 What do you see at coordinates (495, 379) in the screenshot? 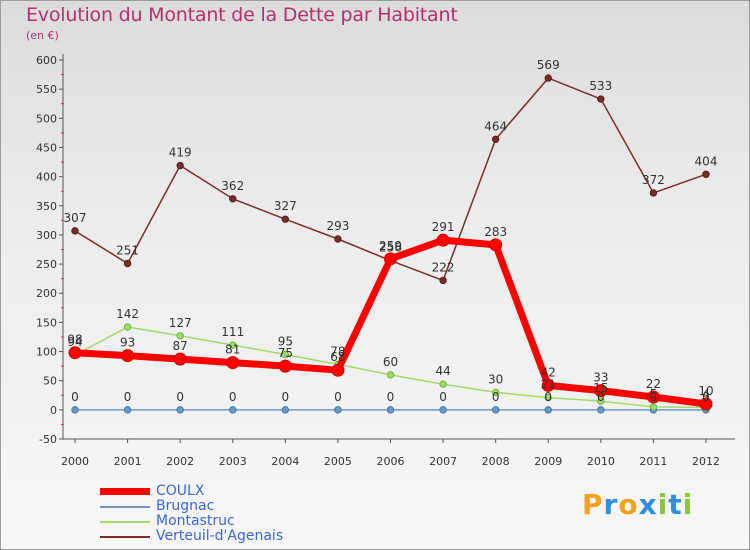
I see `data-label: 30` at bounding box center [495, 379].